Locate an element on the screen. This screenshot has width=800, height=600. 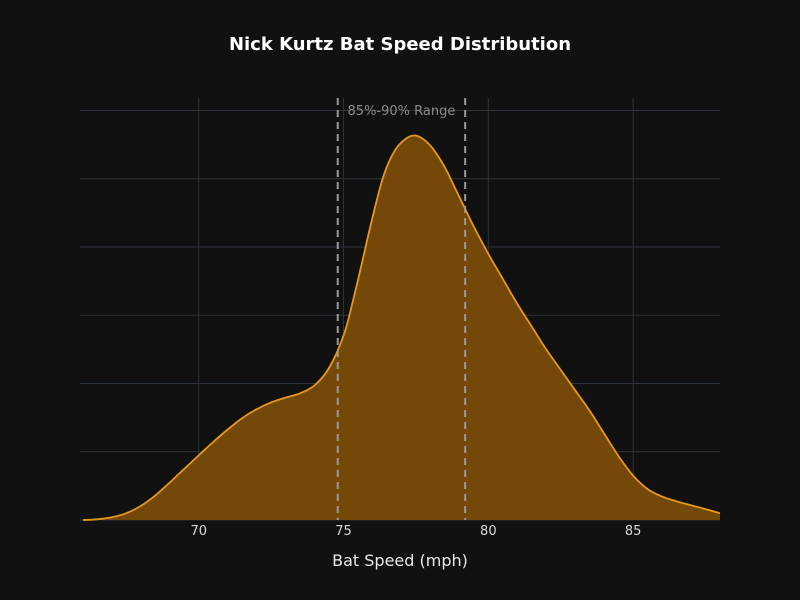
x-tick-label-85: 85 is located at coordinates (633, 531).